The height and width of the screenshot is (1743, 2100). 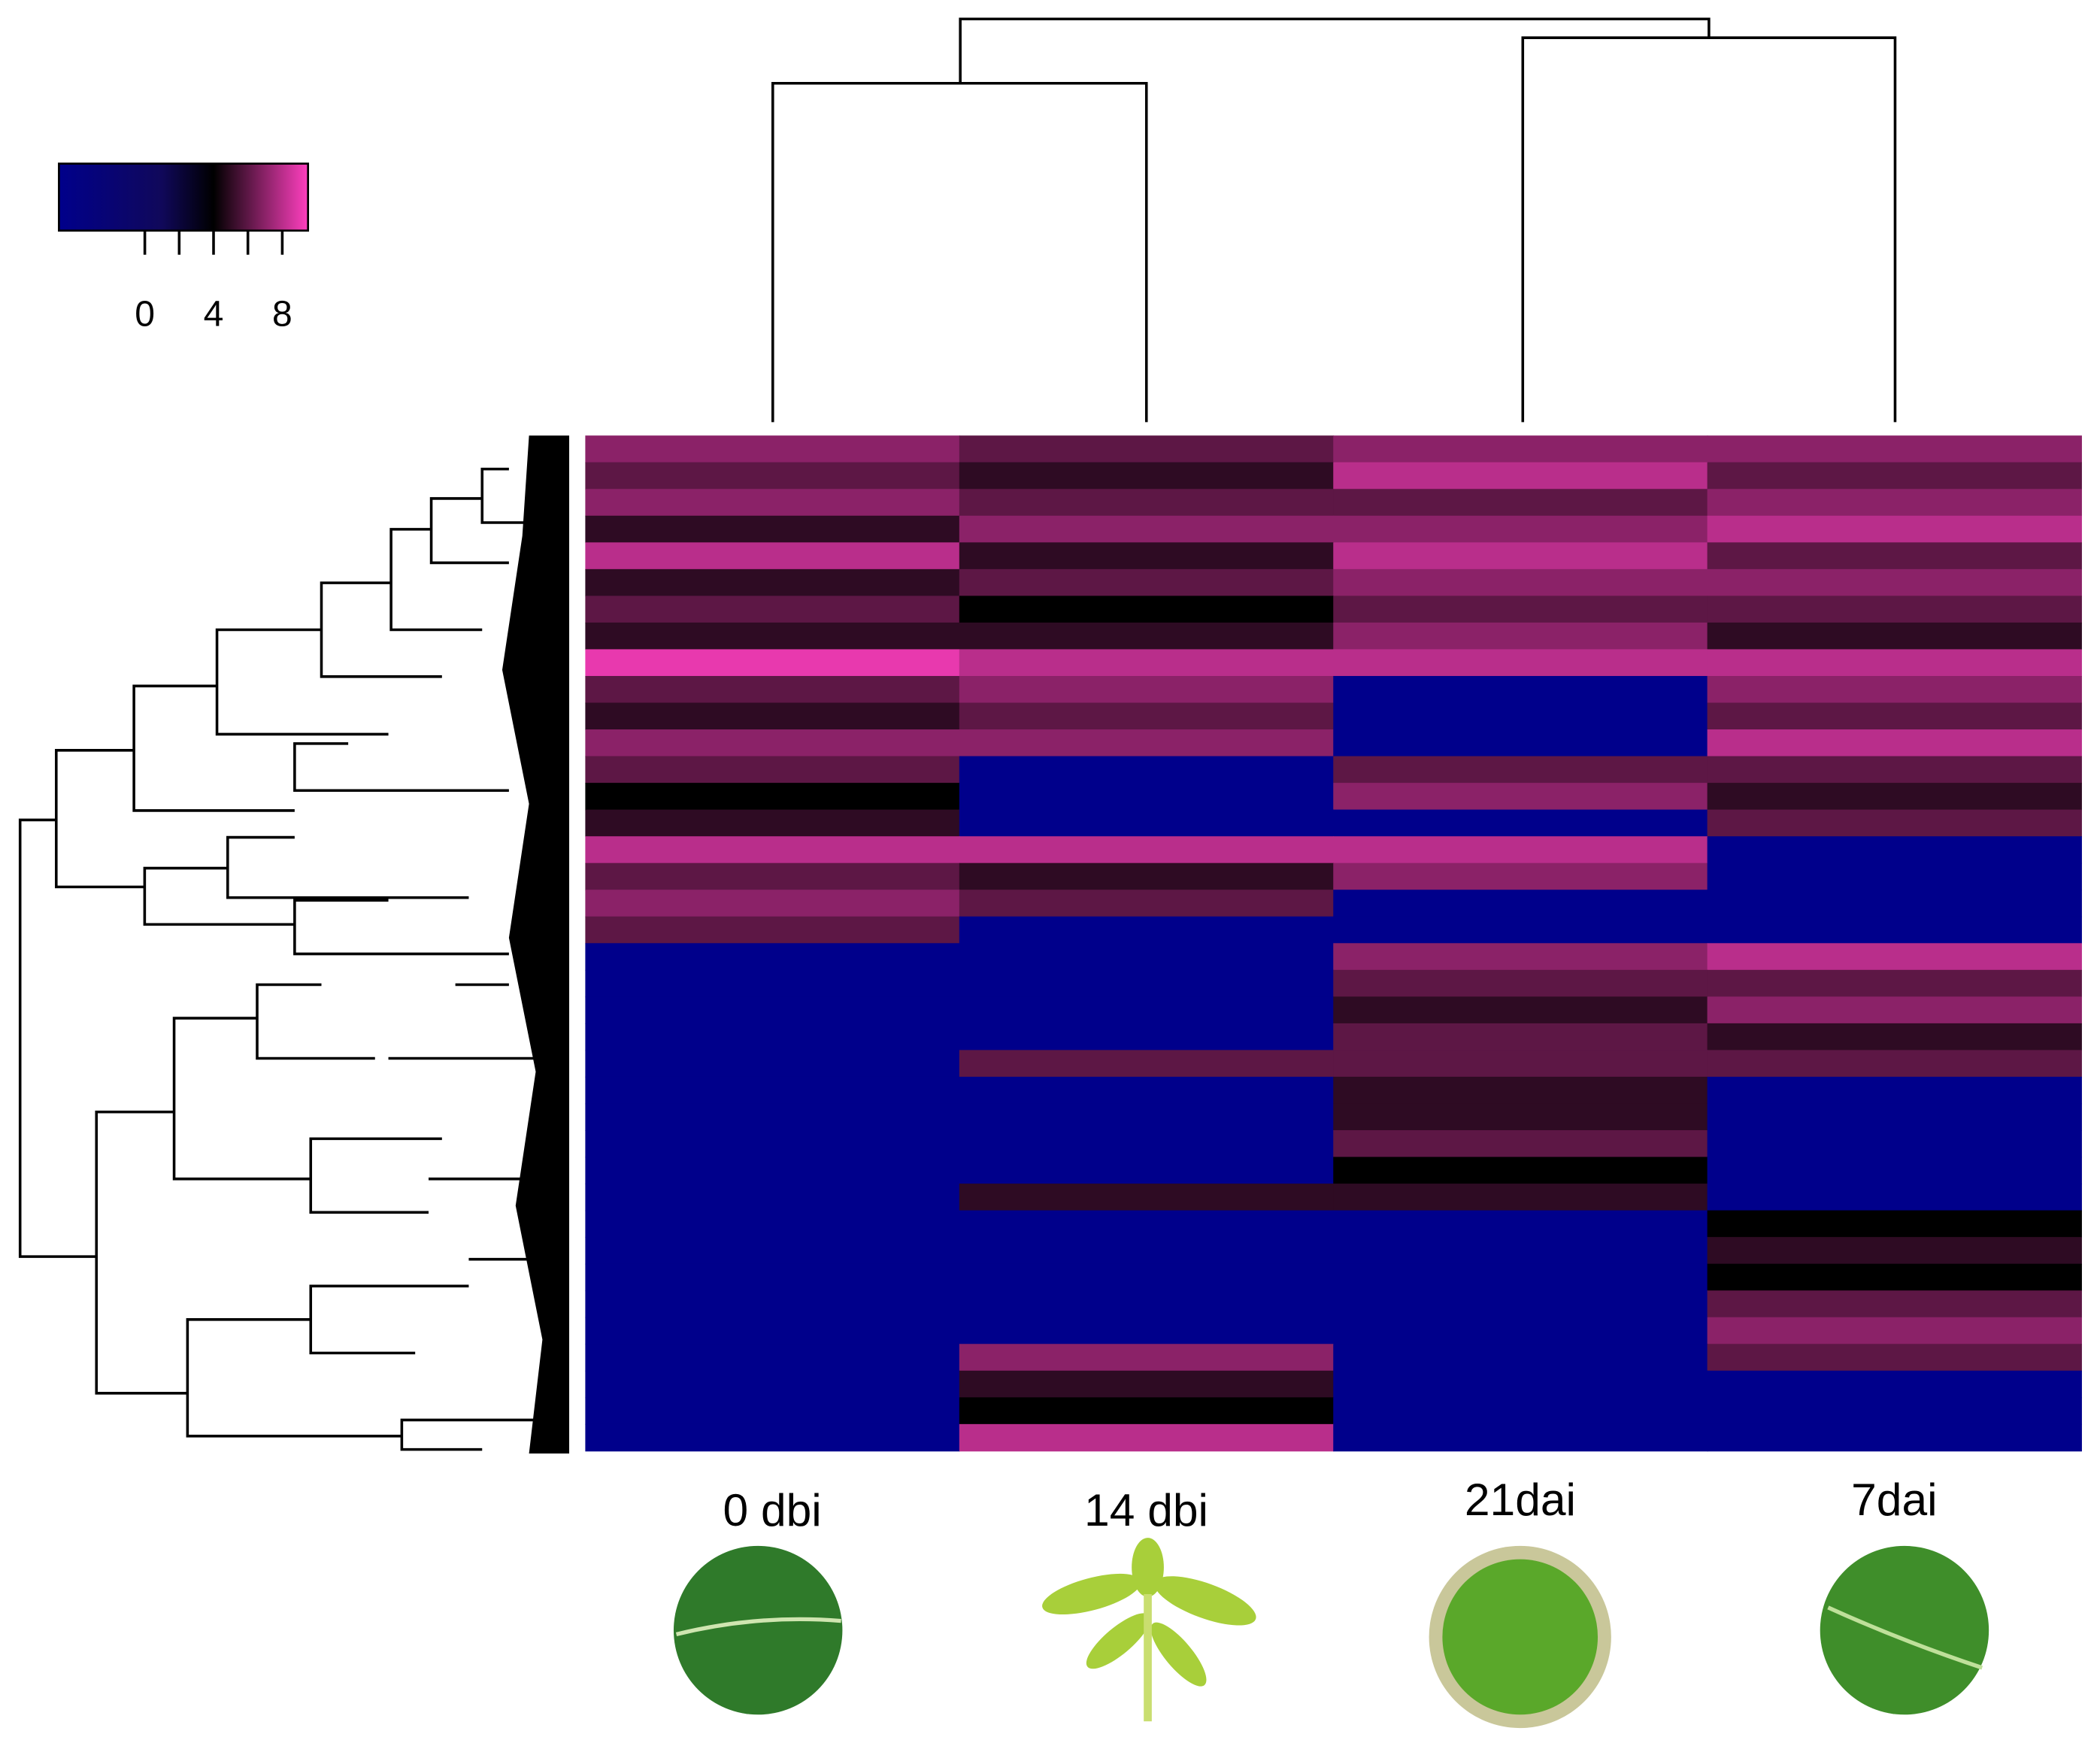 I want to click on sample-images, so click(x=1331, y=1633).